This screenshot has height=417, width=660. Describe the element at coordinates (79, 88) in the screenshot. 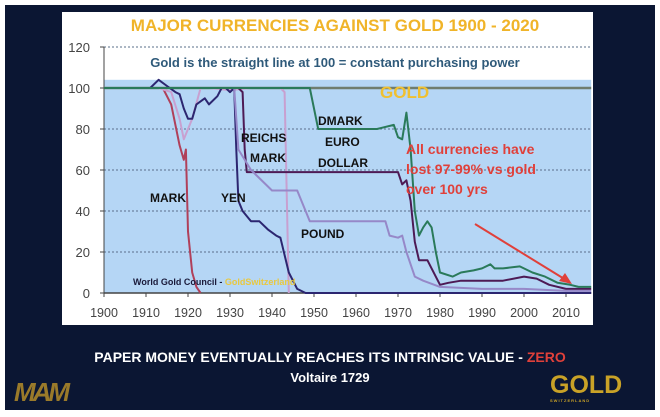

I see `y-tick-label: 100` at that location.